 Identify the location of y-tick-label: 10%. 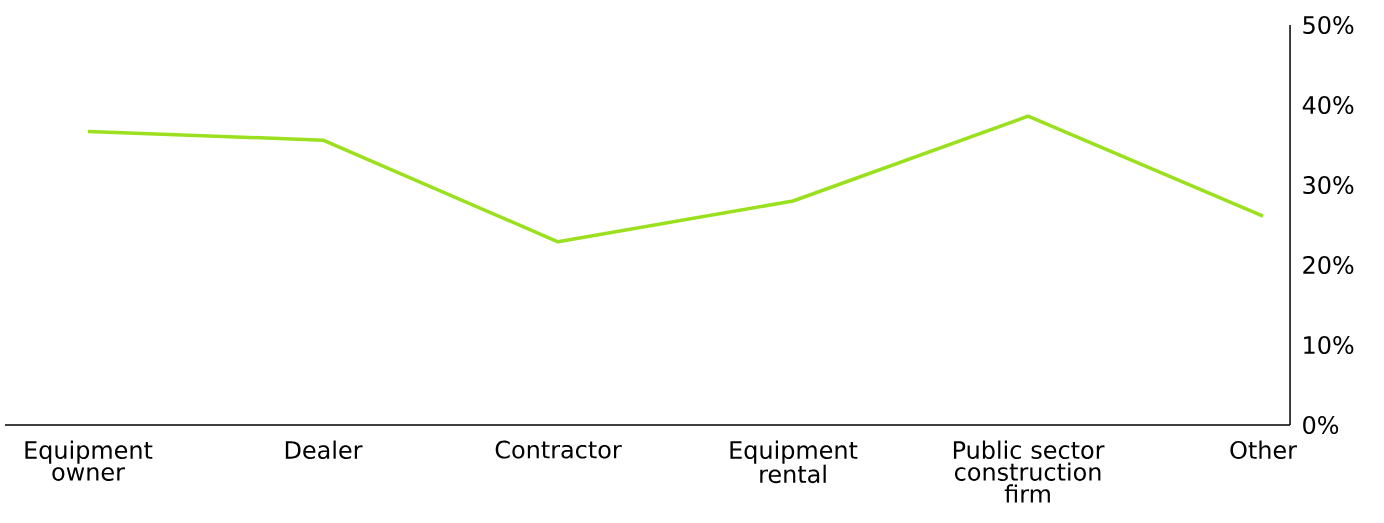
(1329, 345).